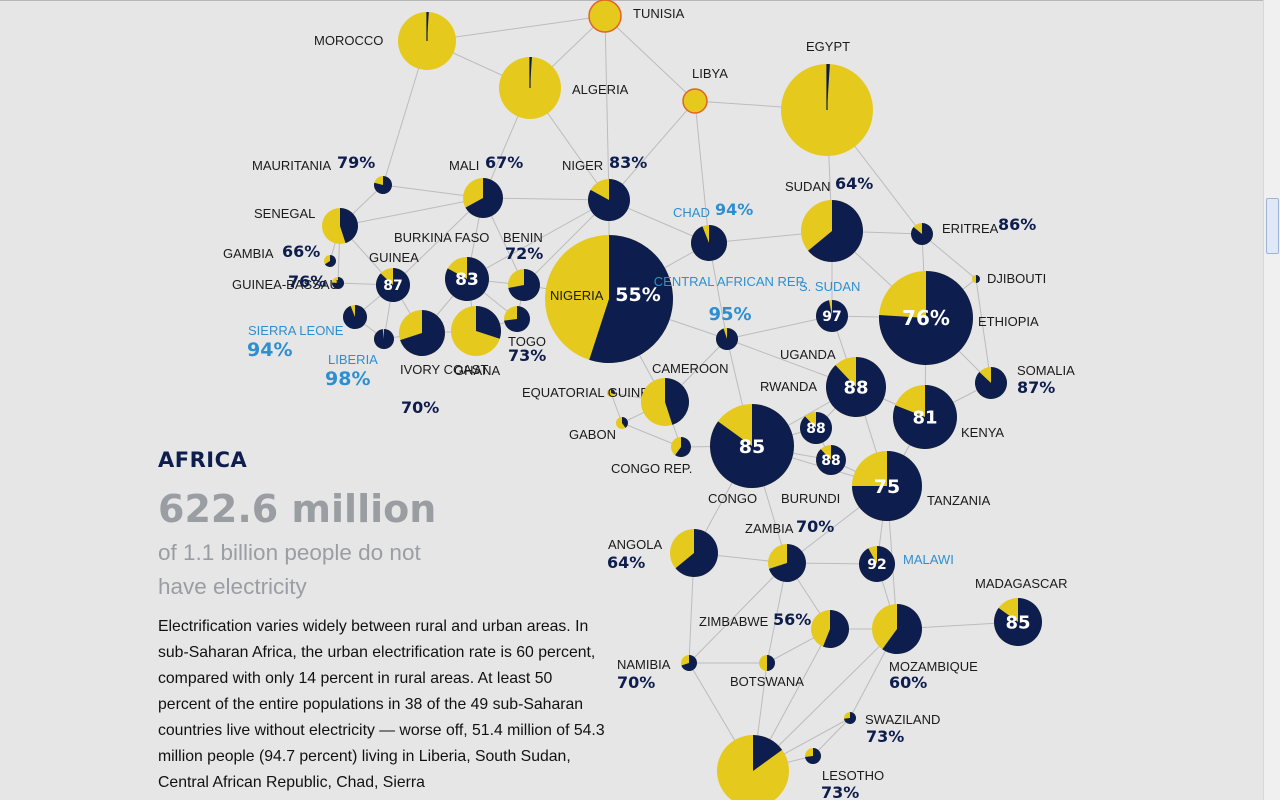 The width and height of the screenshot is (1280, 800). What do you see at coordinates (983, 331) in the screenshot?
I see `link-djibouti-somalia` at bounding box center [983, 331].